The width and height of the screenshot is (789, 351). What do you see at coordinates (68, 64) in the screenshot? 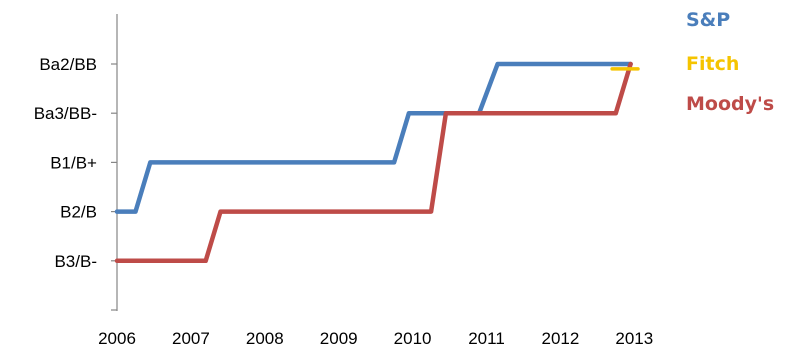
I see `y-tick-label: Ba2/BB` at bounding box center [68, 64].